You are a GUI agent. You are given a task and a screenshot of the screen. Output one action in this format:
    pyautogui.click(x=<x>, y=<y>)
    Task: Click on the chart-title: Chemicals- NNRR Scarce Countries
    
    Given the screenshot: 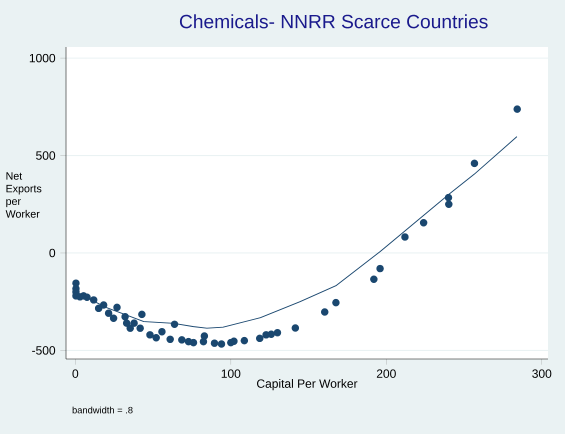 What is the action you would take?
    pyautogui.click(x=334, y=21)
    